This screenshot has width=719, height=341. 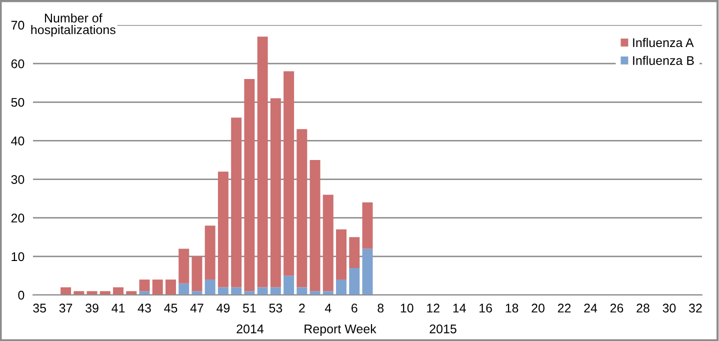 I want to click on x-tick-label: 16, so click(x=486, y=308).